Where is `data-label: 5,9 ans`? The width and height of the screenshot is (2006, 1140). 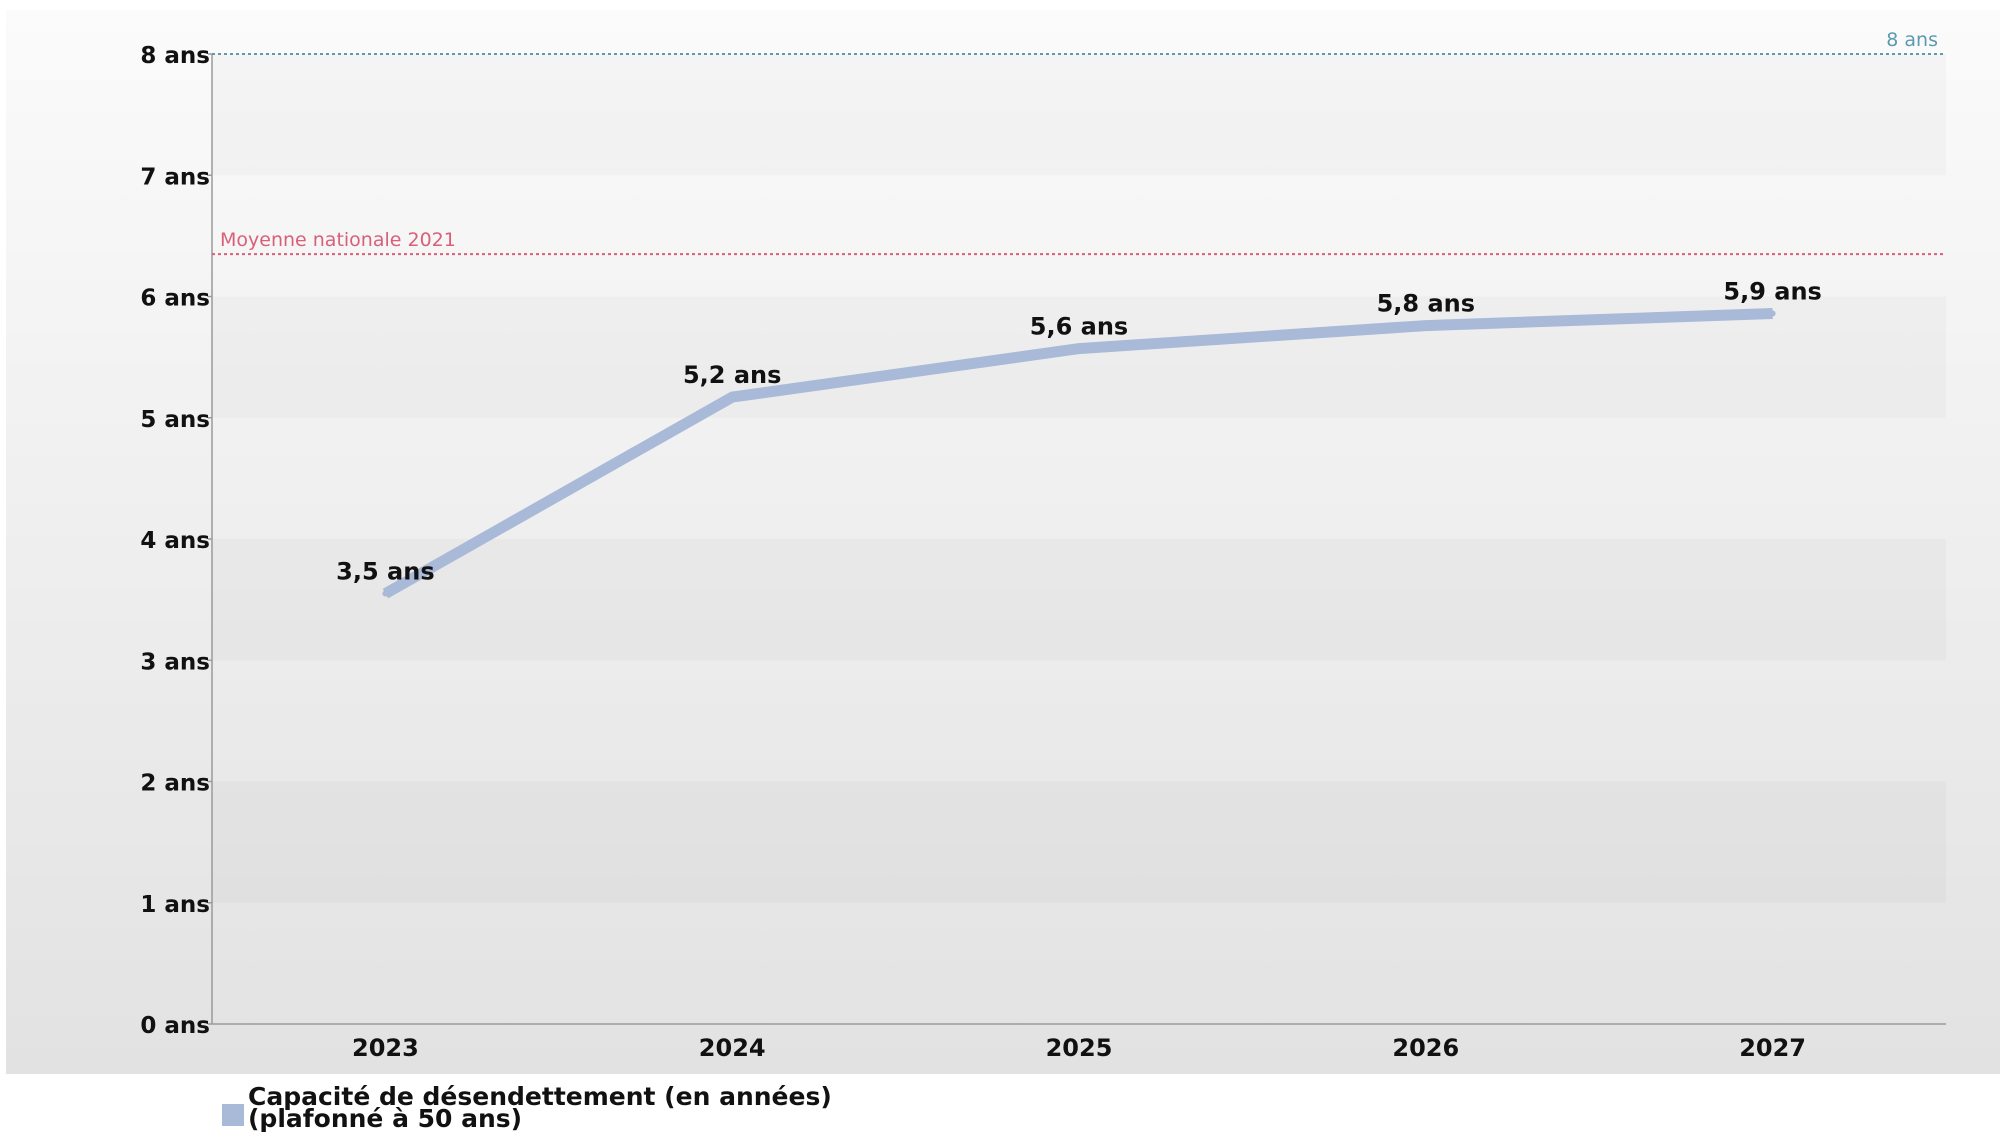 data-label: 5,9 ans is located at coordinates (1772, 291).